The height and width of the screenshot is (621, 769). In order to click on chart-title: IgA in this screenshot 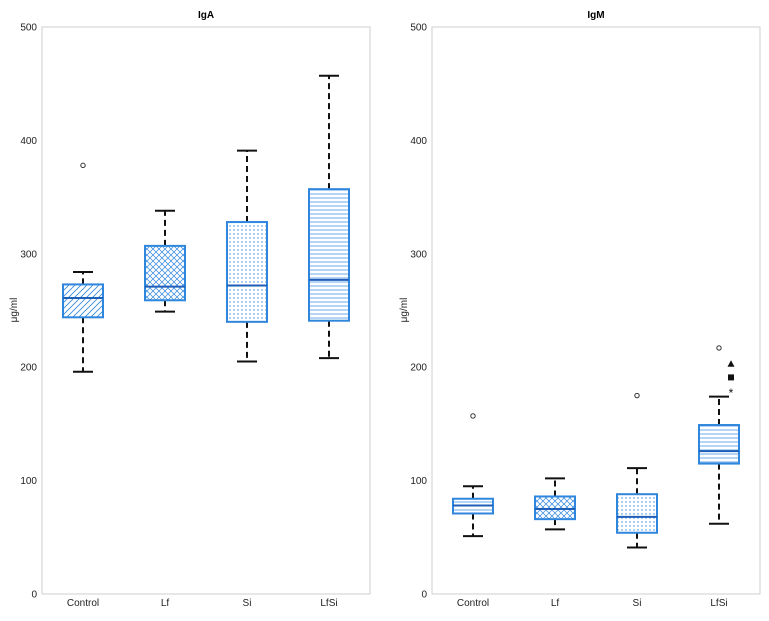, I will do `click(206, 15)`.